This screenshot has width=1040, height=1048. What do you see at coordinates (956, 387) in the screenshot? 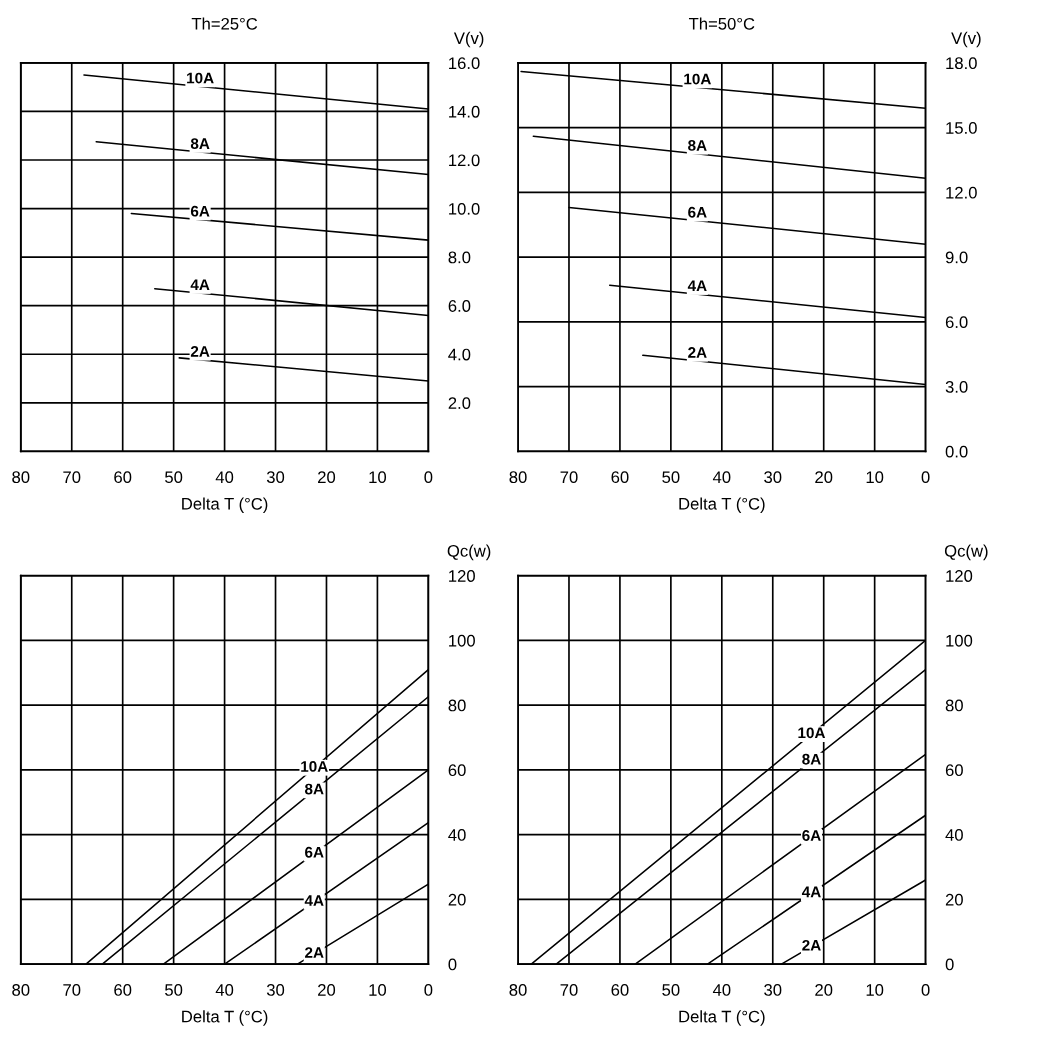
I see `y-tick-label: 3.0` at bounding box center [956, 387].